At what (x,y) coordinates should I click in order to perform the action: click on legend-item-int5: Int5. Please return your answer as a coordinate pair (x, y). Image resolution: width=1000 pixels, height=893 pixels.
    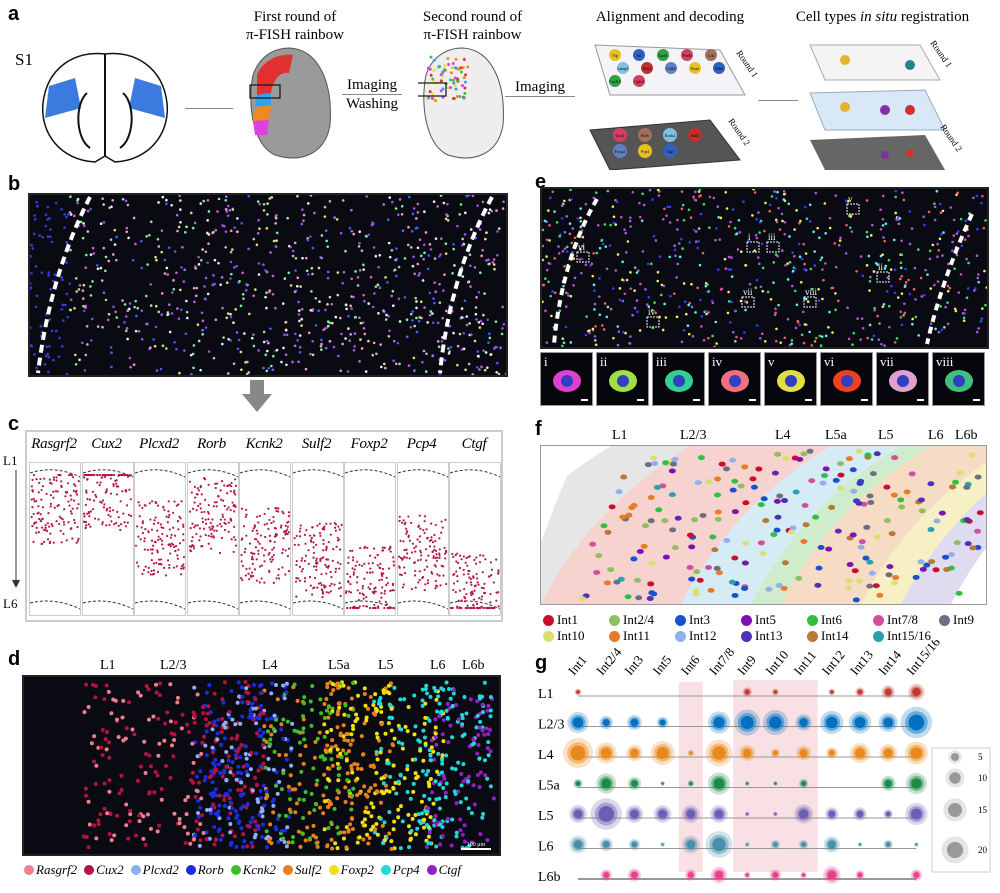
    Looking at the image, I should click on (774, 620).